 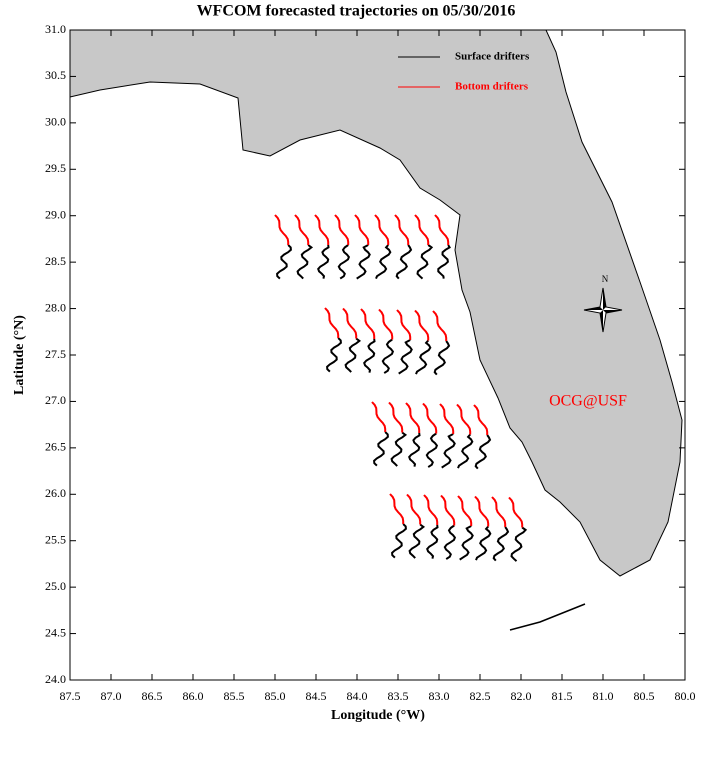 What do you see at coordinates (439, 696) in the screenshot?
I see `x-tick-label: 83.0` at bounding box center [439, 696].